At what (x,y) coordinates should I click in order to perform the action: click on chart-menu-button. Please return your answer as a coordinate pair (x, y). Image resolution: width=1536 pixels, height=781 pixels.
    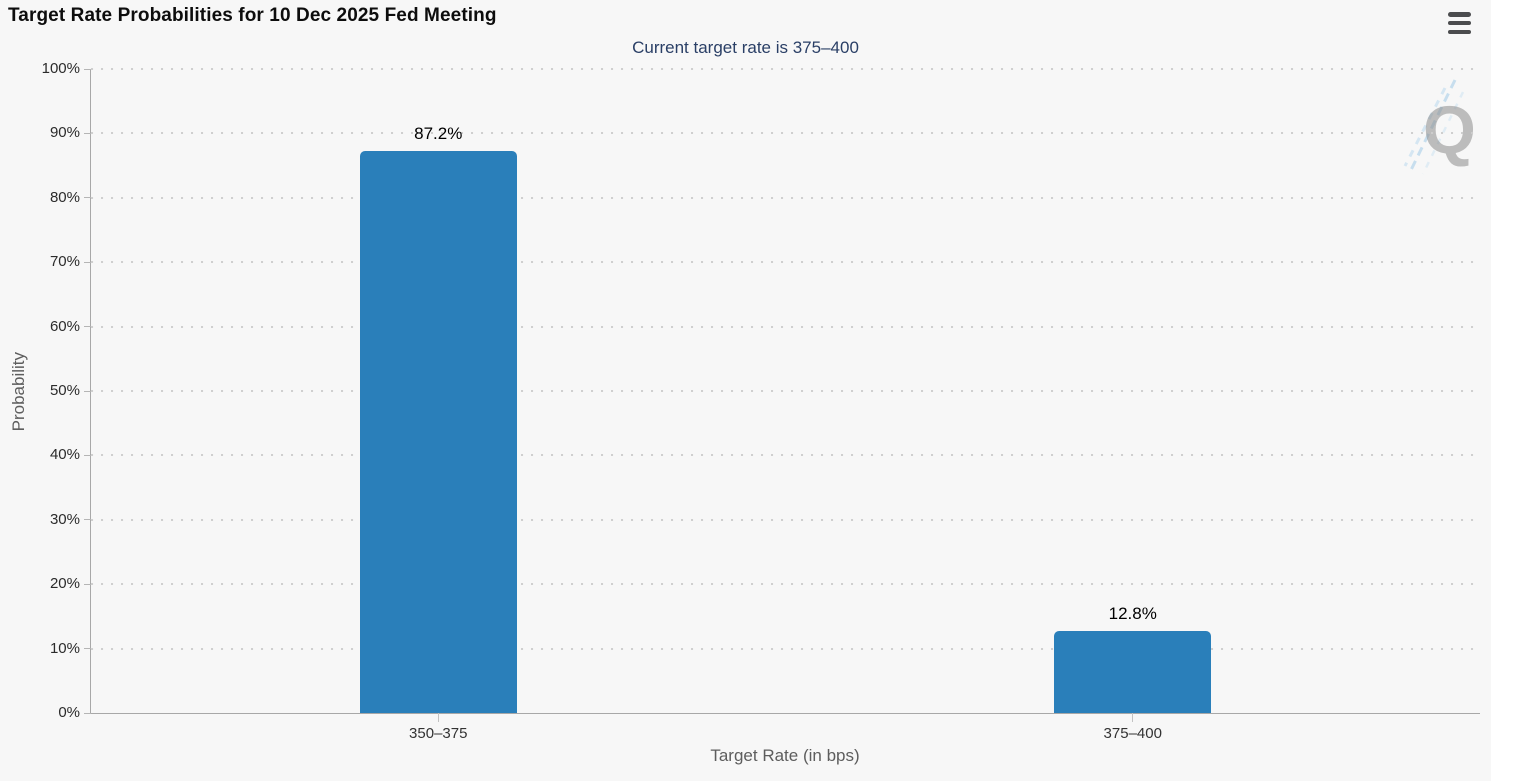
    Looking at the image, I should click on (1460, 23).